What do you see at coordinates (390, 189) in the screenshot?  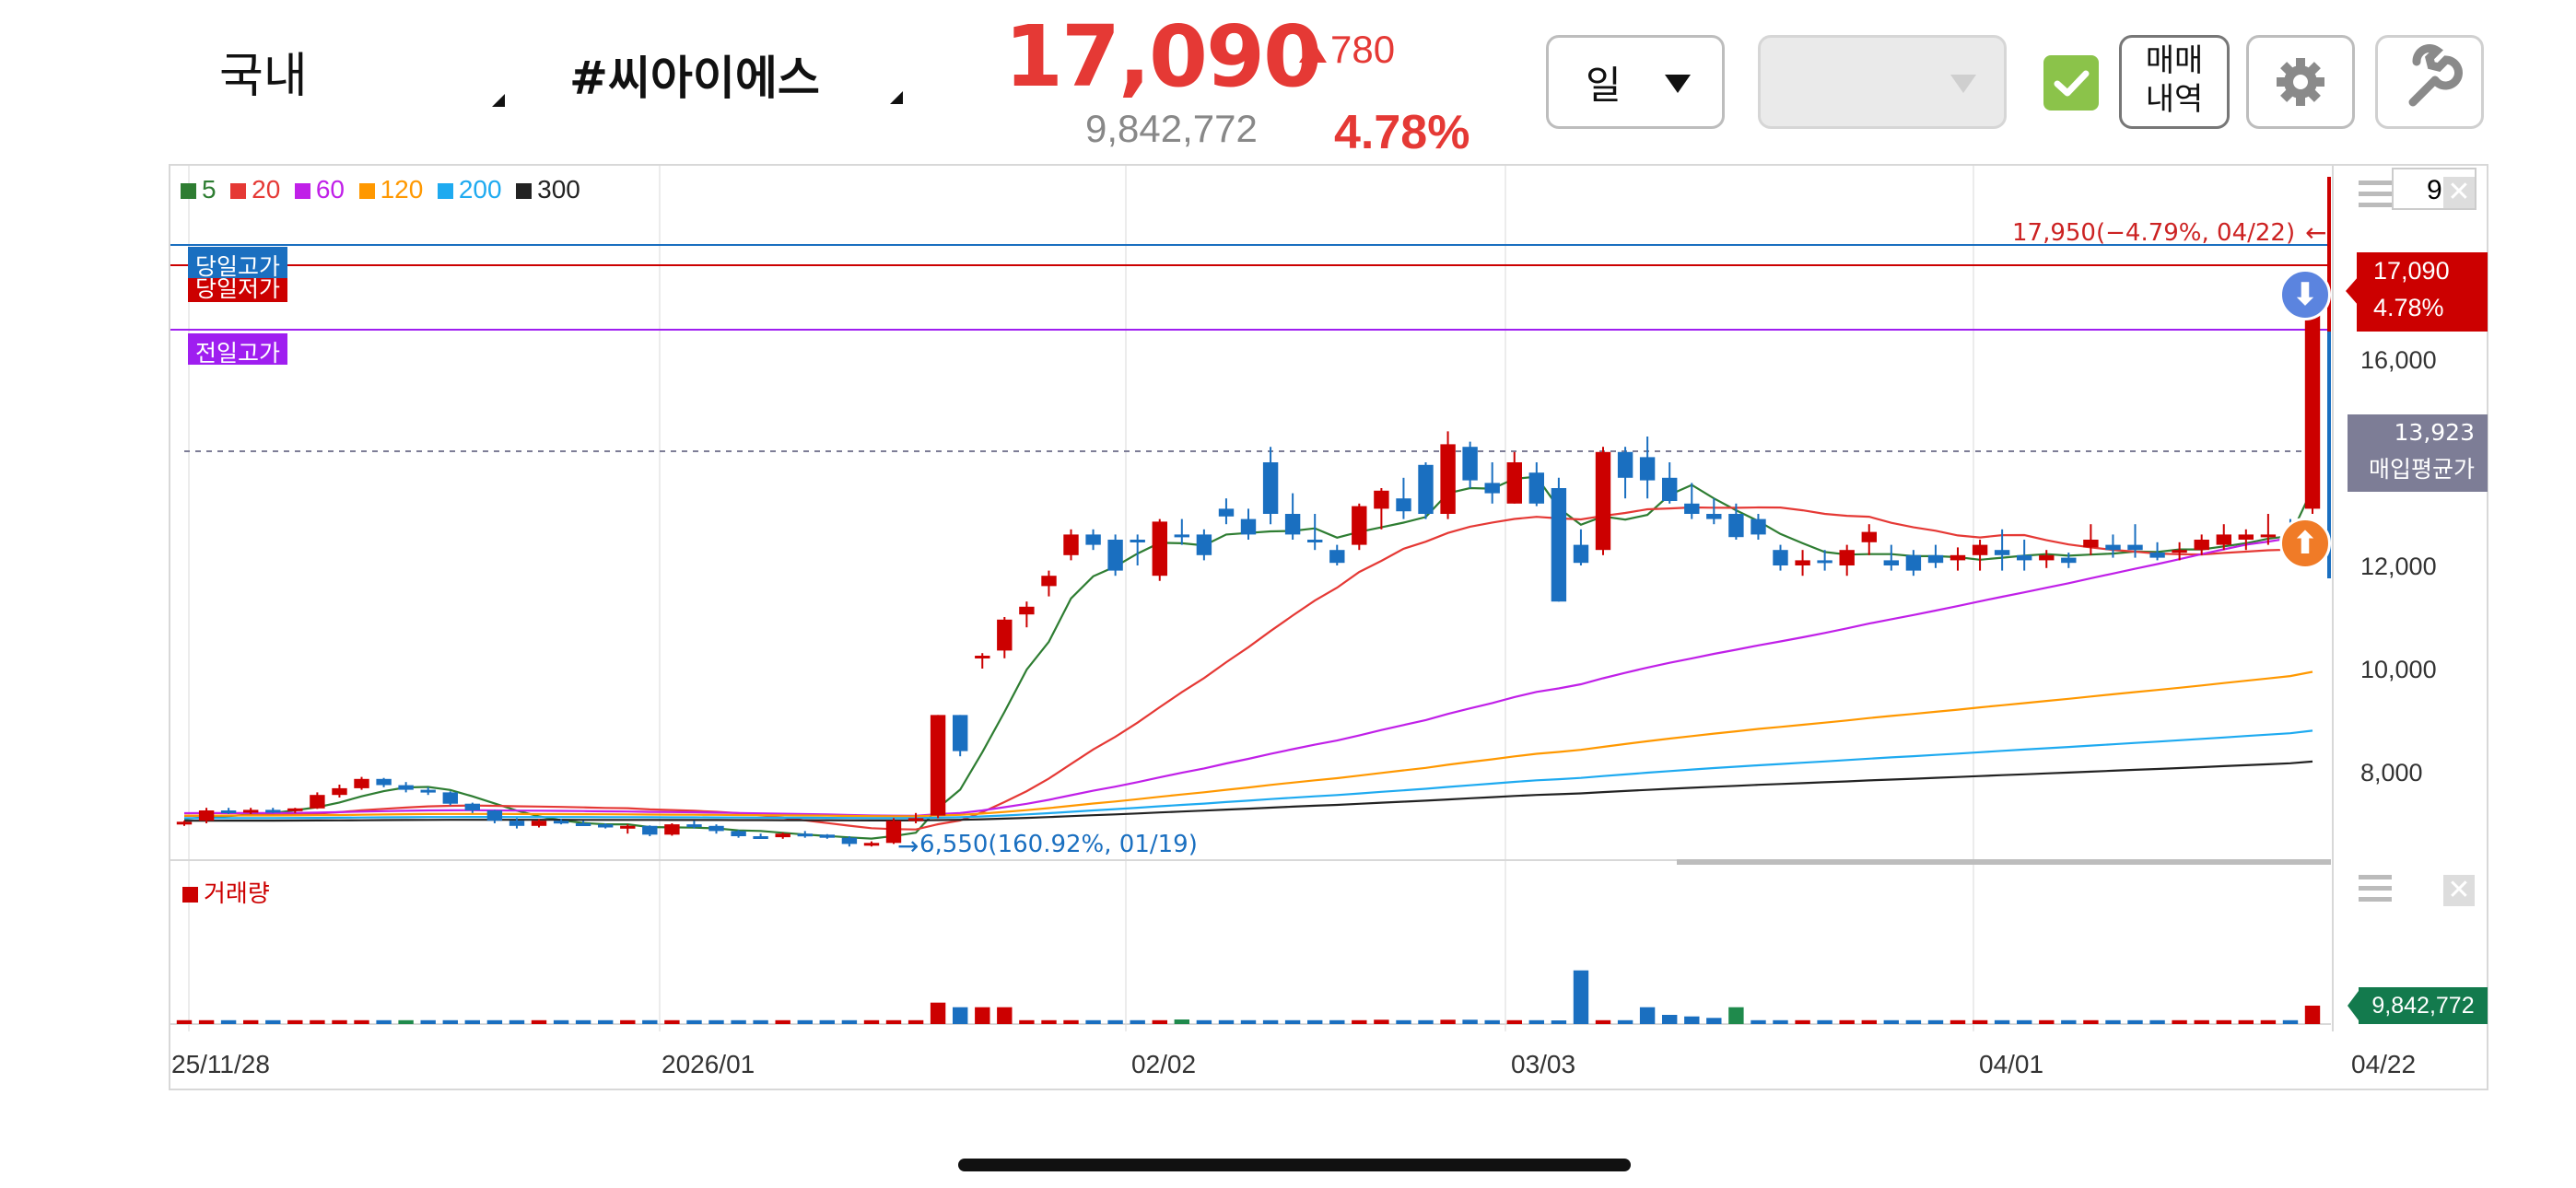 I see `ma-legend-item: 120` at bounding box center [390, 189].